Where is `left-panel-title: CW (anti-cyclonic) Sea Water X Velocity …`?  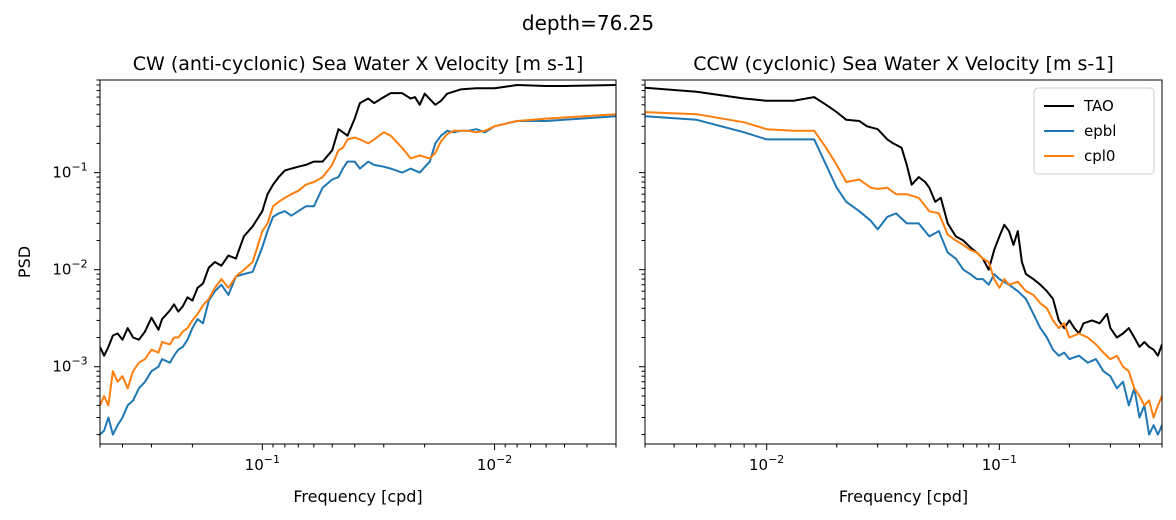
left-panel-title: CW (anti-cyclonic) Sea Water X Velocity … is located at coordinates (358, 64).